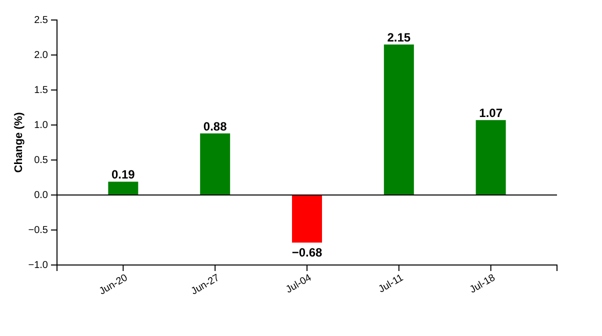 This screenshot has width=602, height=336. Describe the element at coordinates (307, 253) in the screenshot. I see `data-label: −0.68` at that location.